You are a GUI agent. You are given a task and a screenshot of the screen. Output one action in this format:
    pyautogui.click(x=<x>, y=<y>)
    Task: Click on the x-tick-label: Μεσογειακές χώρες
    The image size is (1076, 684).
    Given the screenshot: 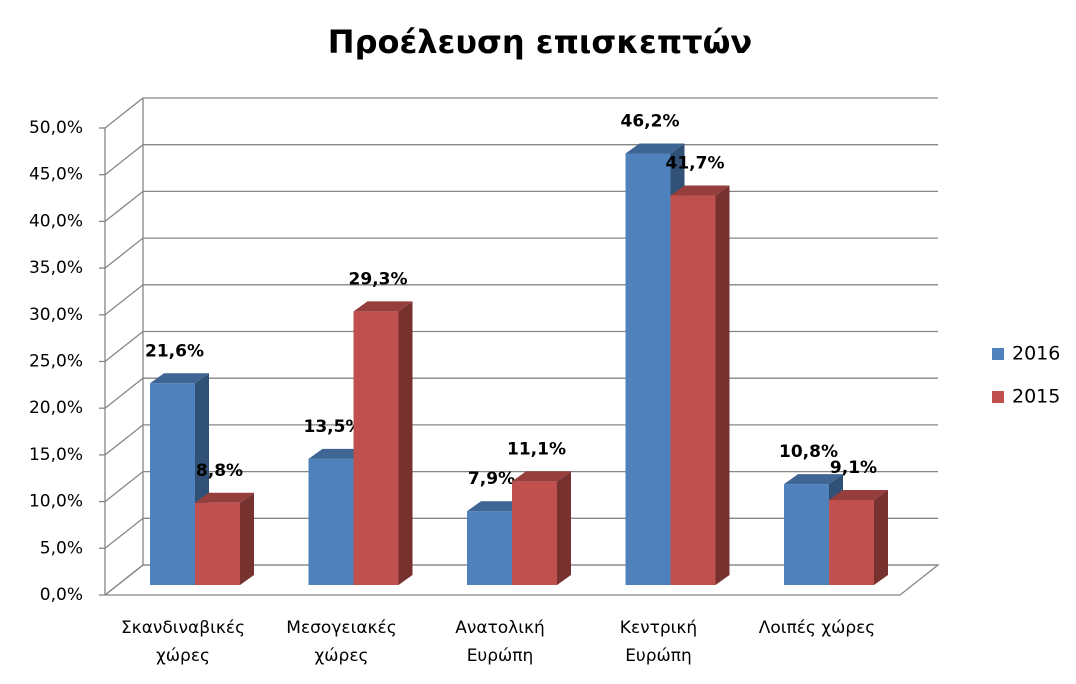 What is the action you would take?
    pyautogui.click(x=341, y=642)
    